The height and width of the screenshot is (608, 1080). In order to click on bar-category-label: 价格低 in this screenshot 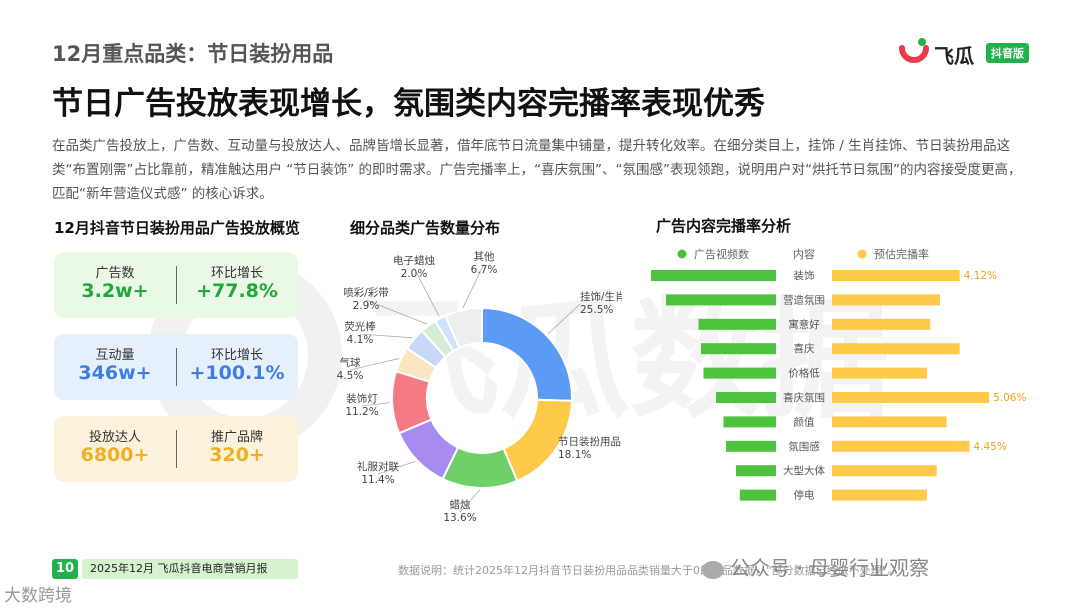, I will do `click(804, 373)`.